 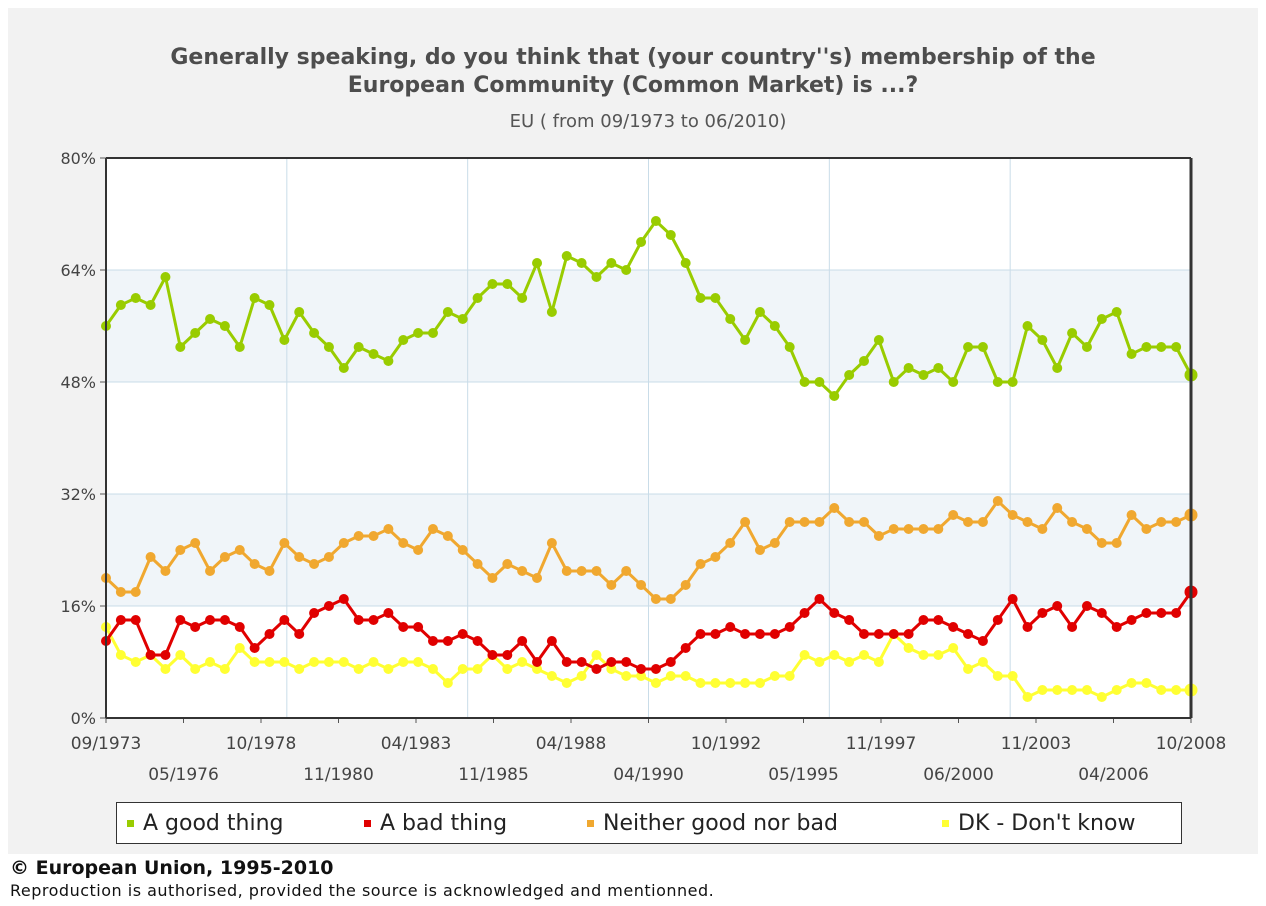 What do you see at coordinates (726, 744) in the screenshot?
I see `x-tick-label: 10/1992` at bounding box center [726, 744].